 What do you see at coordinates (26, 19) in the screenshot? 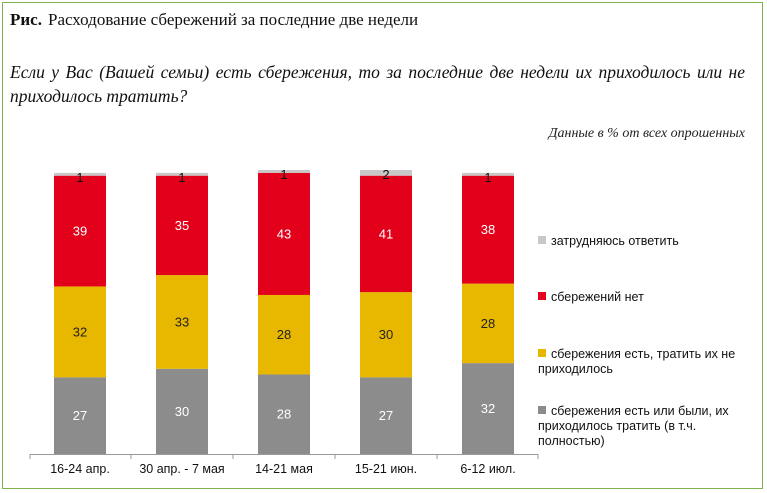
I see `figure-label: Рис.` at bounding box center [26, 19].